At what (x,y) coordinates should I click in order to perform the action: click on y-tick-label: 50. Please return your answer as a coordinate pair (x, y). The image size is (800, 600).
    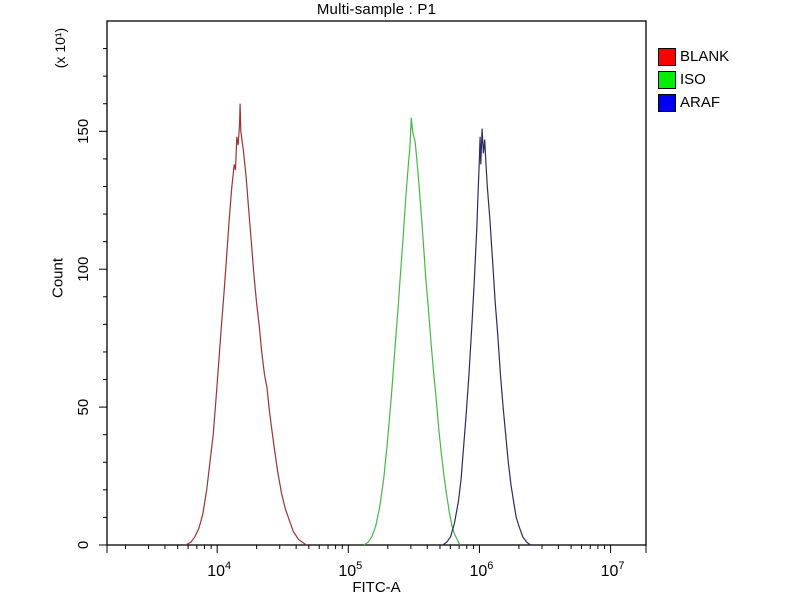
    Looking at the image, I should click on (83, 407).